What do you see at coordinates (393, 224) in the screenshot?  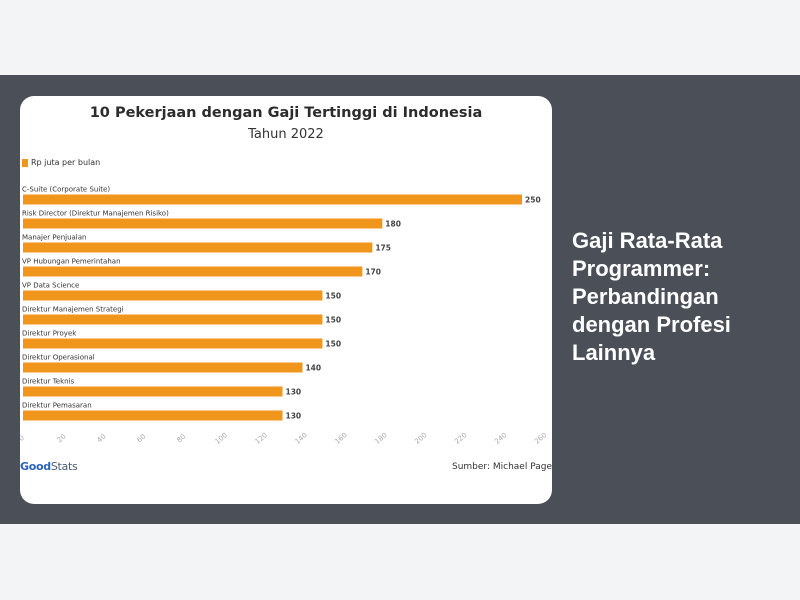 I see `value-label: 180` at bounding box center [393, 224].